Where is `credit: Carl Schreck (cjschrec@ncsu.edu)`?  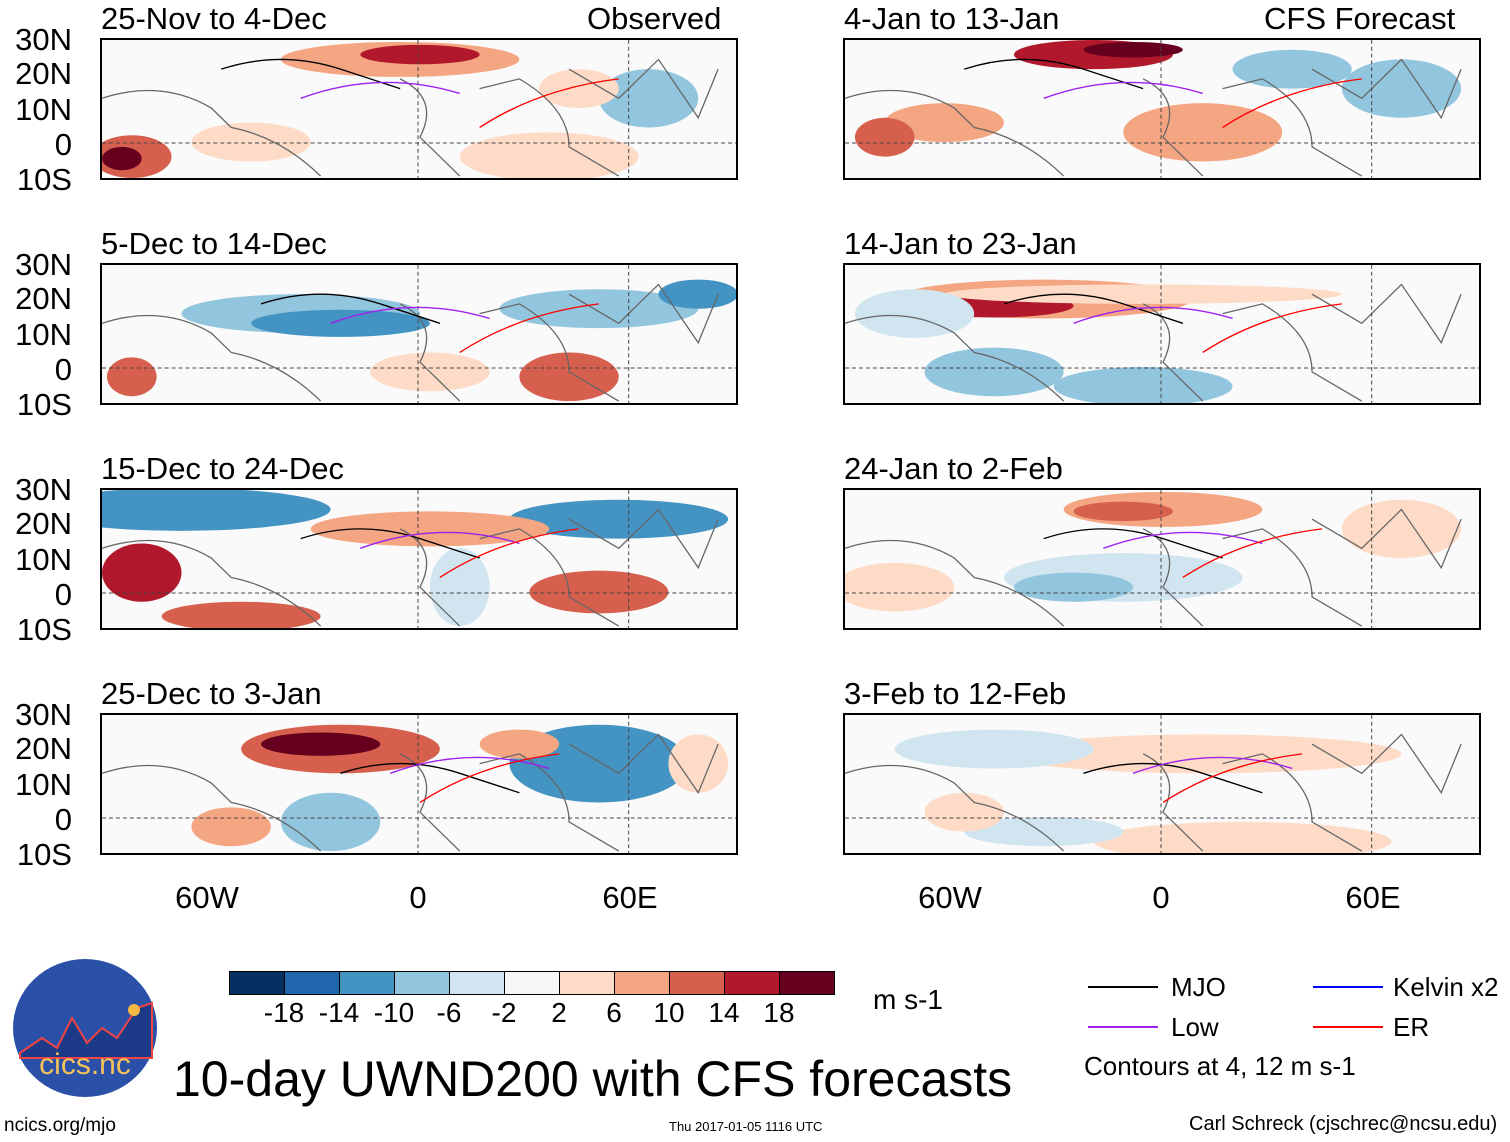 credit: Carl Schreck (cjschrec@ncsu.edu) is located at coordinates (1343, 1124).